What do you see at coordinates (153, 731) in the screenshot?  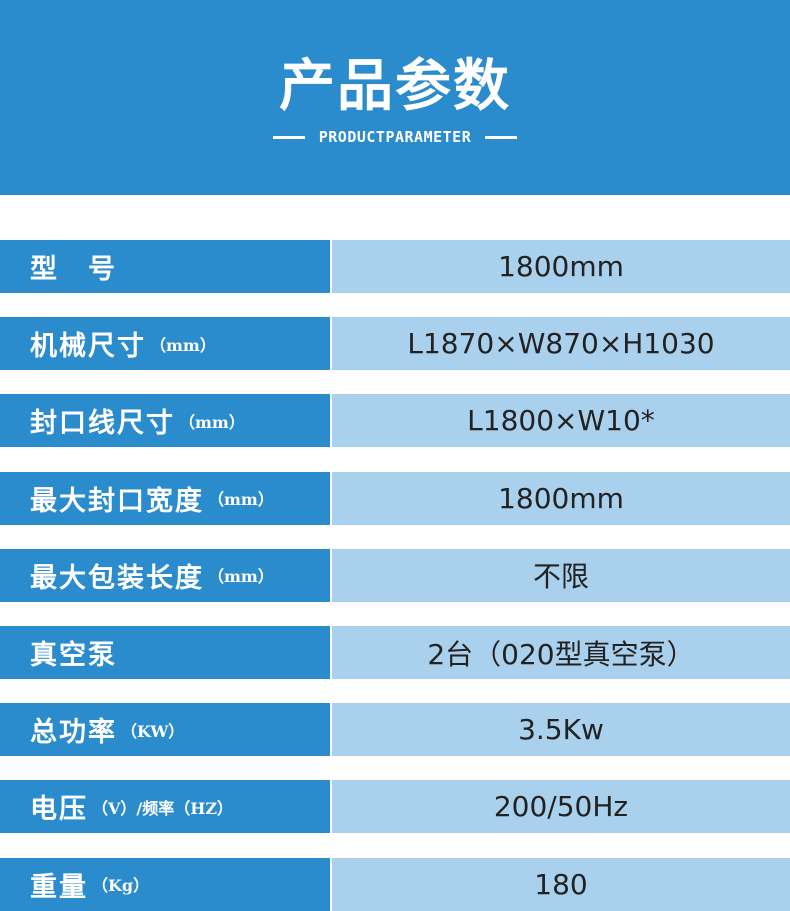 I see `param-unit: （KW）` at bounding box center [153, 731].